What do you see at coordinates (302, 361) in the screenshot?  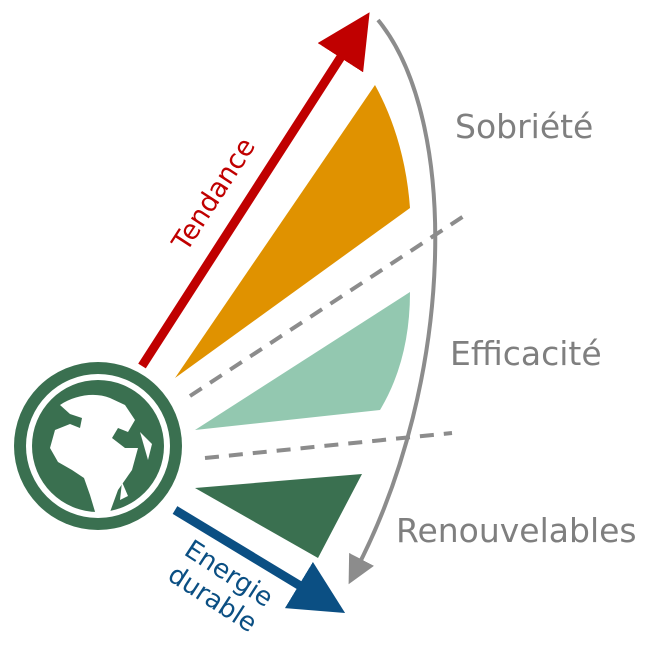 I see `efficiency-wedge` at bounding box center [302, 361].